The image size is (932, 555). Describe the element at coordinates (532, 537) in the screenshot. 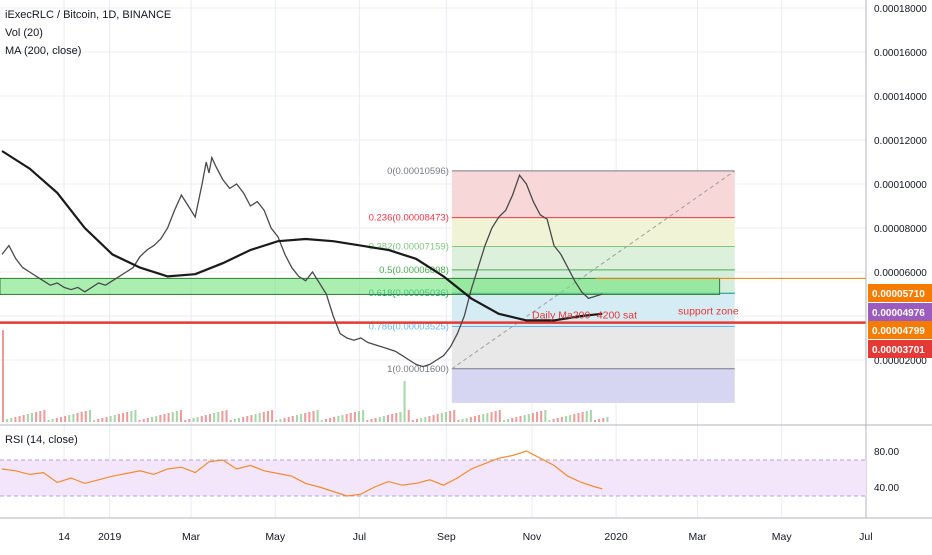

I see `time-tick-label: Nov` at that location.